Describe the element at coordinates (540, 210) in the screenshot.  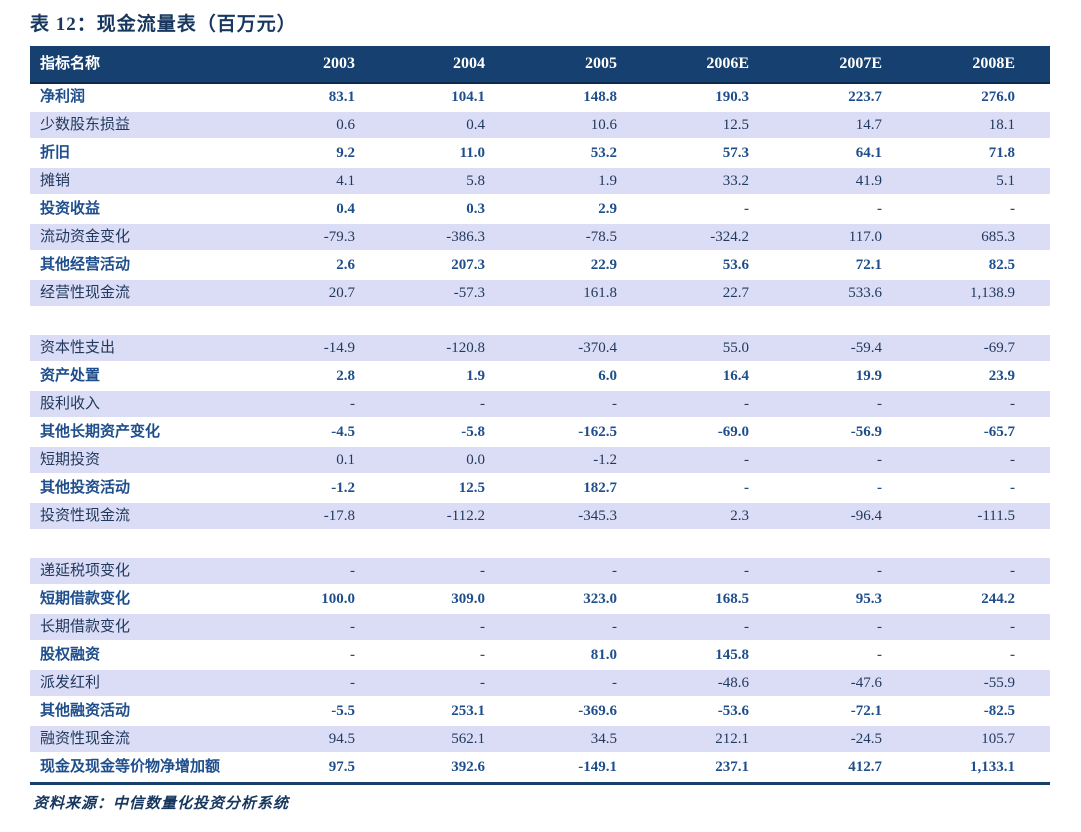
I see `table-row: 投资收益 0.4 0.3 2.9 - - -` at that location.